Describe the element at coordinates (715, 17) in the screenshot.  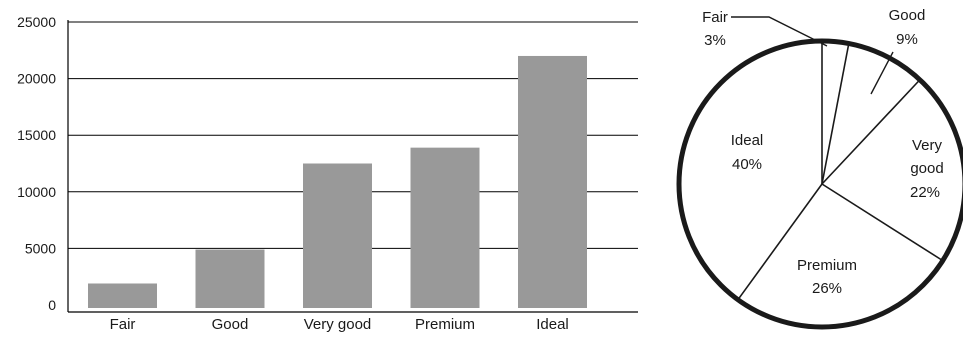
I see `pie-label: Fair` at that location.